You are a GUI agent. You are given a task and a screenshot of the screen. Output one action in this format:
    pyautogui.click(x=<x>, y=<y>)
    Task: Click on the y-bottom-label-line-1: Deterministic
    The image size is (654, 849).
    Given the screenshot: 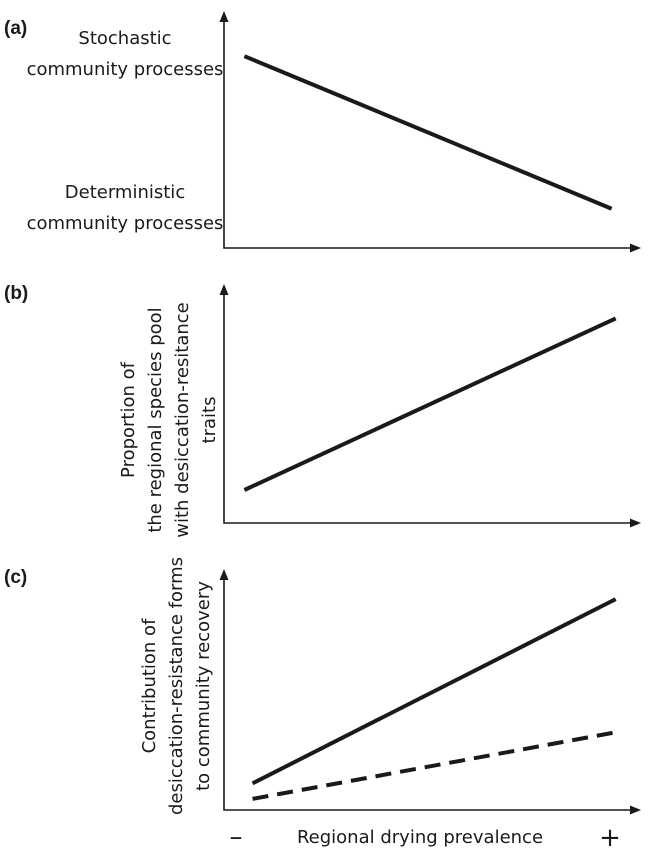 What is the action you would take?
    pyautogui.click(x=125, y=192)
    